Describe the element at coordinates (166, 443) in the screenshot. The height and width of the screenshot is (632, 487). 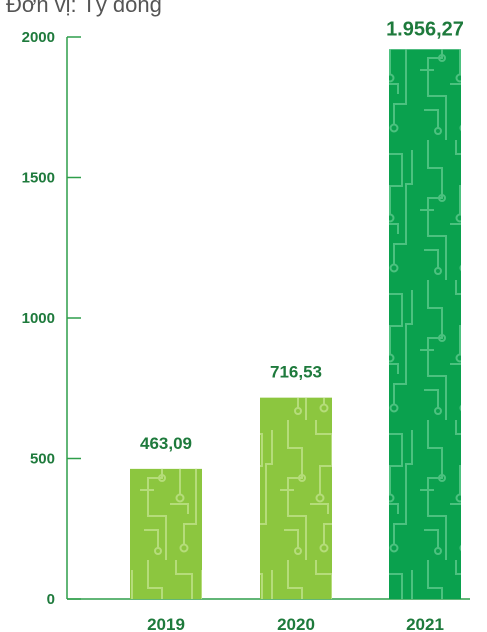
I see `value-label-2019: 463,09` at that location.